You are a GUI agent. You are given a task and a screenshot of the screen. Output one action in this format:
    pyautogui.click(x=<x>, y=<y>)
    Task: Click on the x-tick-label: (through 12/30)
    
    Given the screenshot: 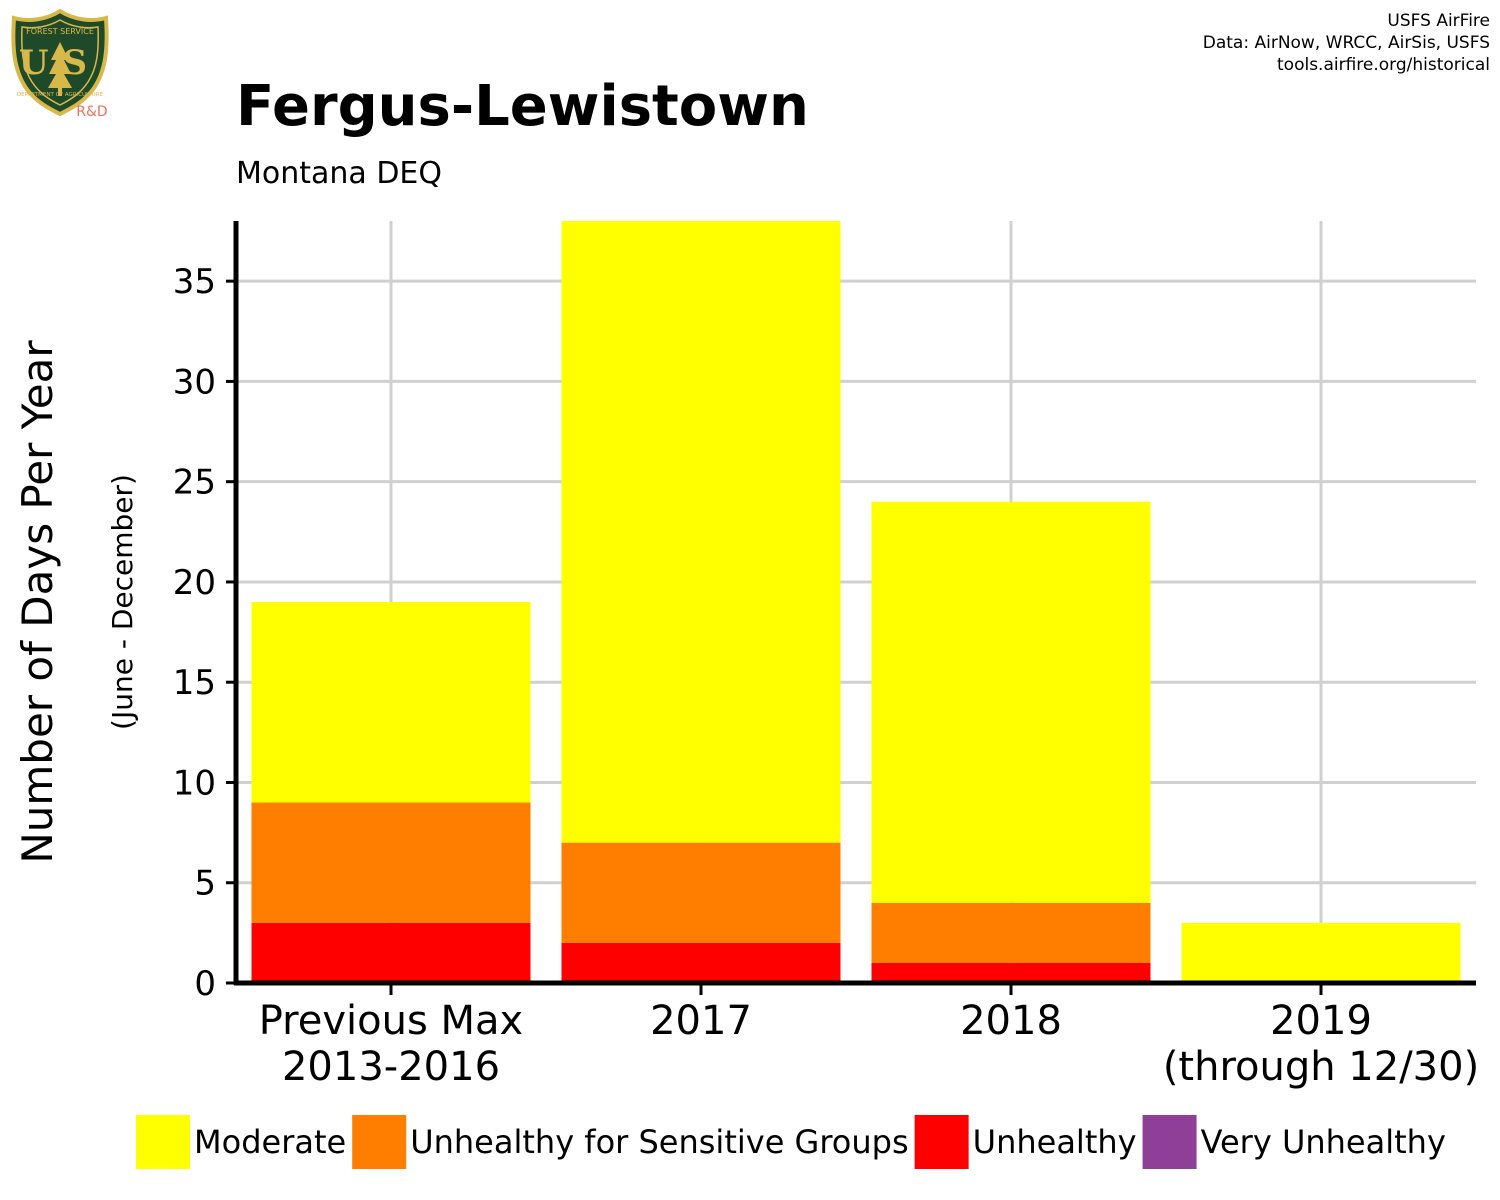 What is the action you would take?
    pyautogui.click(x=1321, y=1067)
    